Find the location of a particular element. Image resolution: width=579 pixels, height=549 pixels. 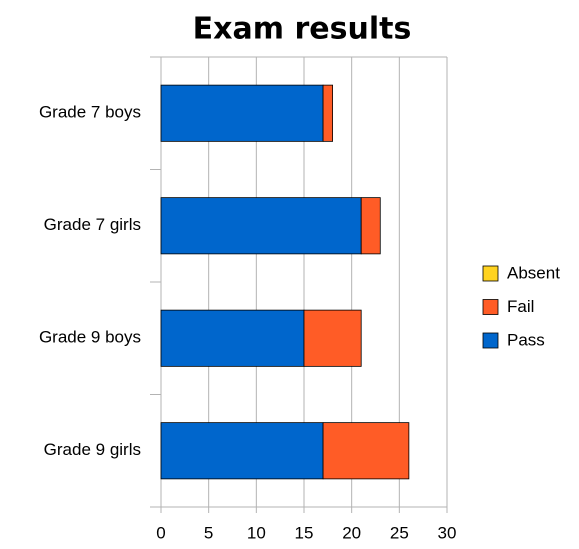

legend-label: Absent is located at coordinates (533, 272).